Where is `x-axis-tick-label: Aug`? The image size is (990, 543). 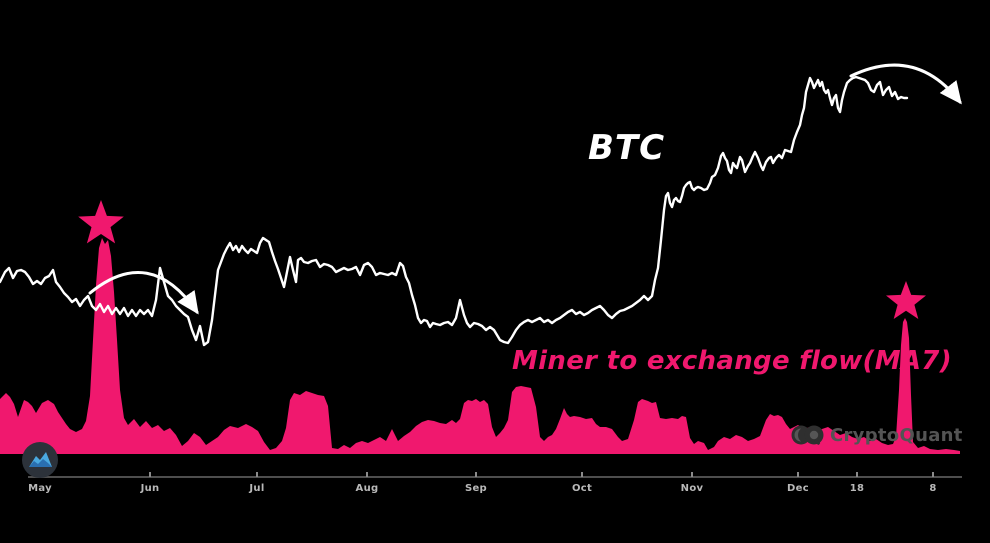 x-axis-tick-label: Aug is located at coordinates (367, 488).